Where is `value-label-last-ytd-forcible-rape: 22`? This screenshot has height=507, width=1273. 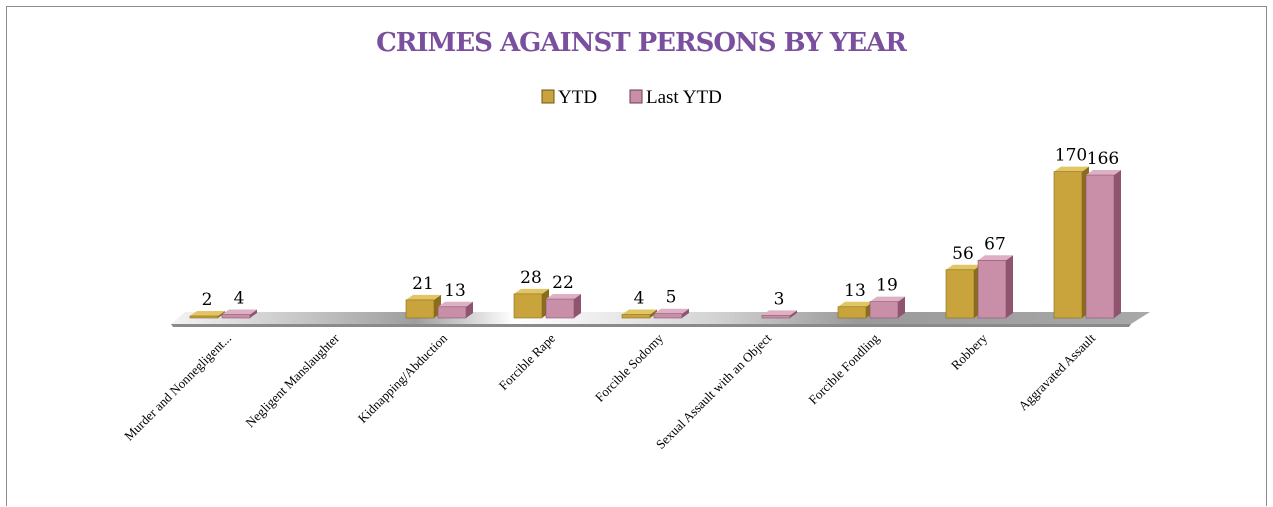
value-label-last-ytd-forcible-rape: 22 is located at coordinates (563, 283).